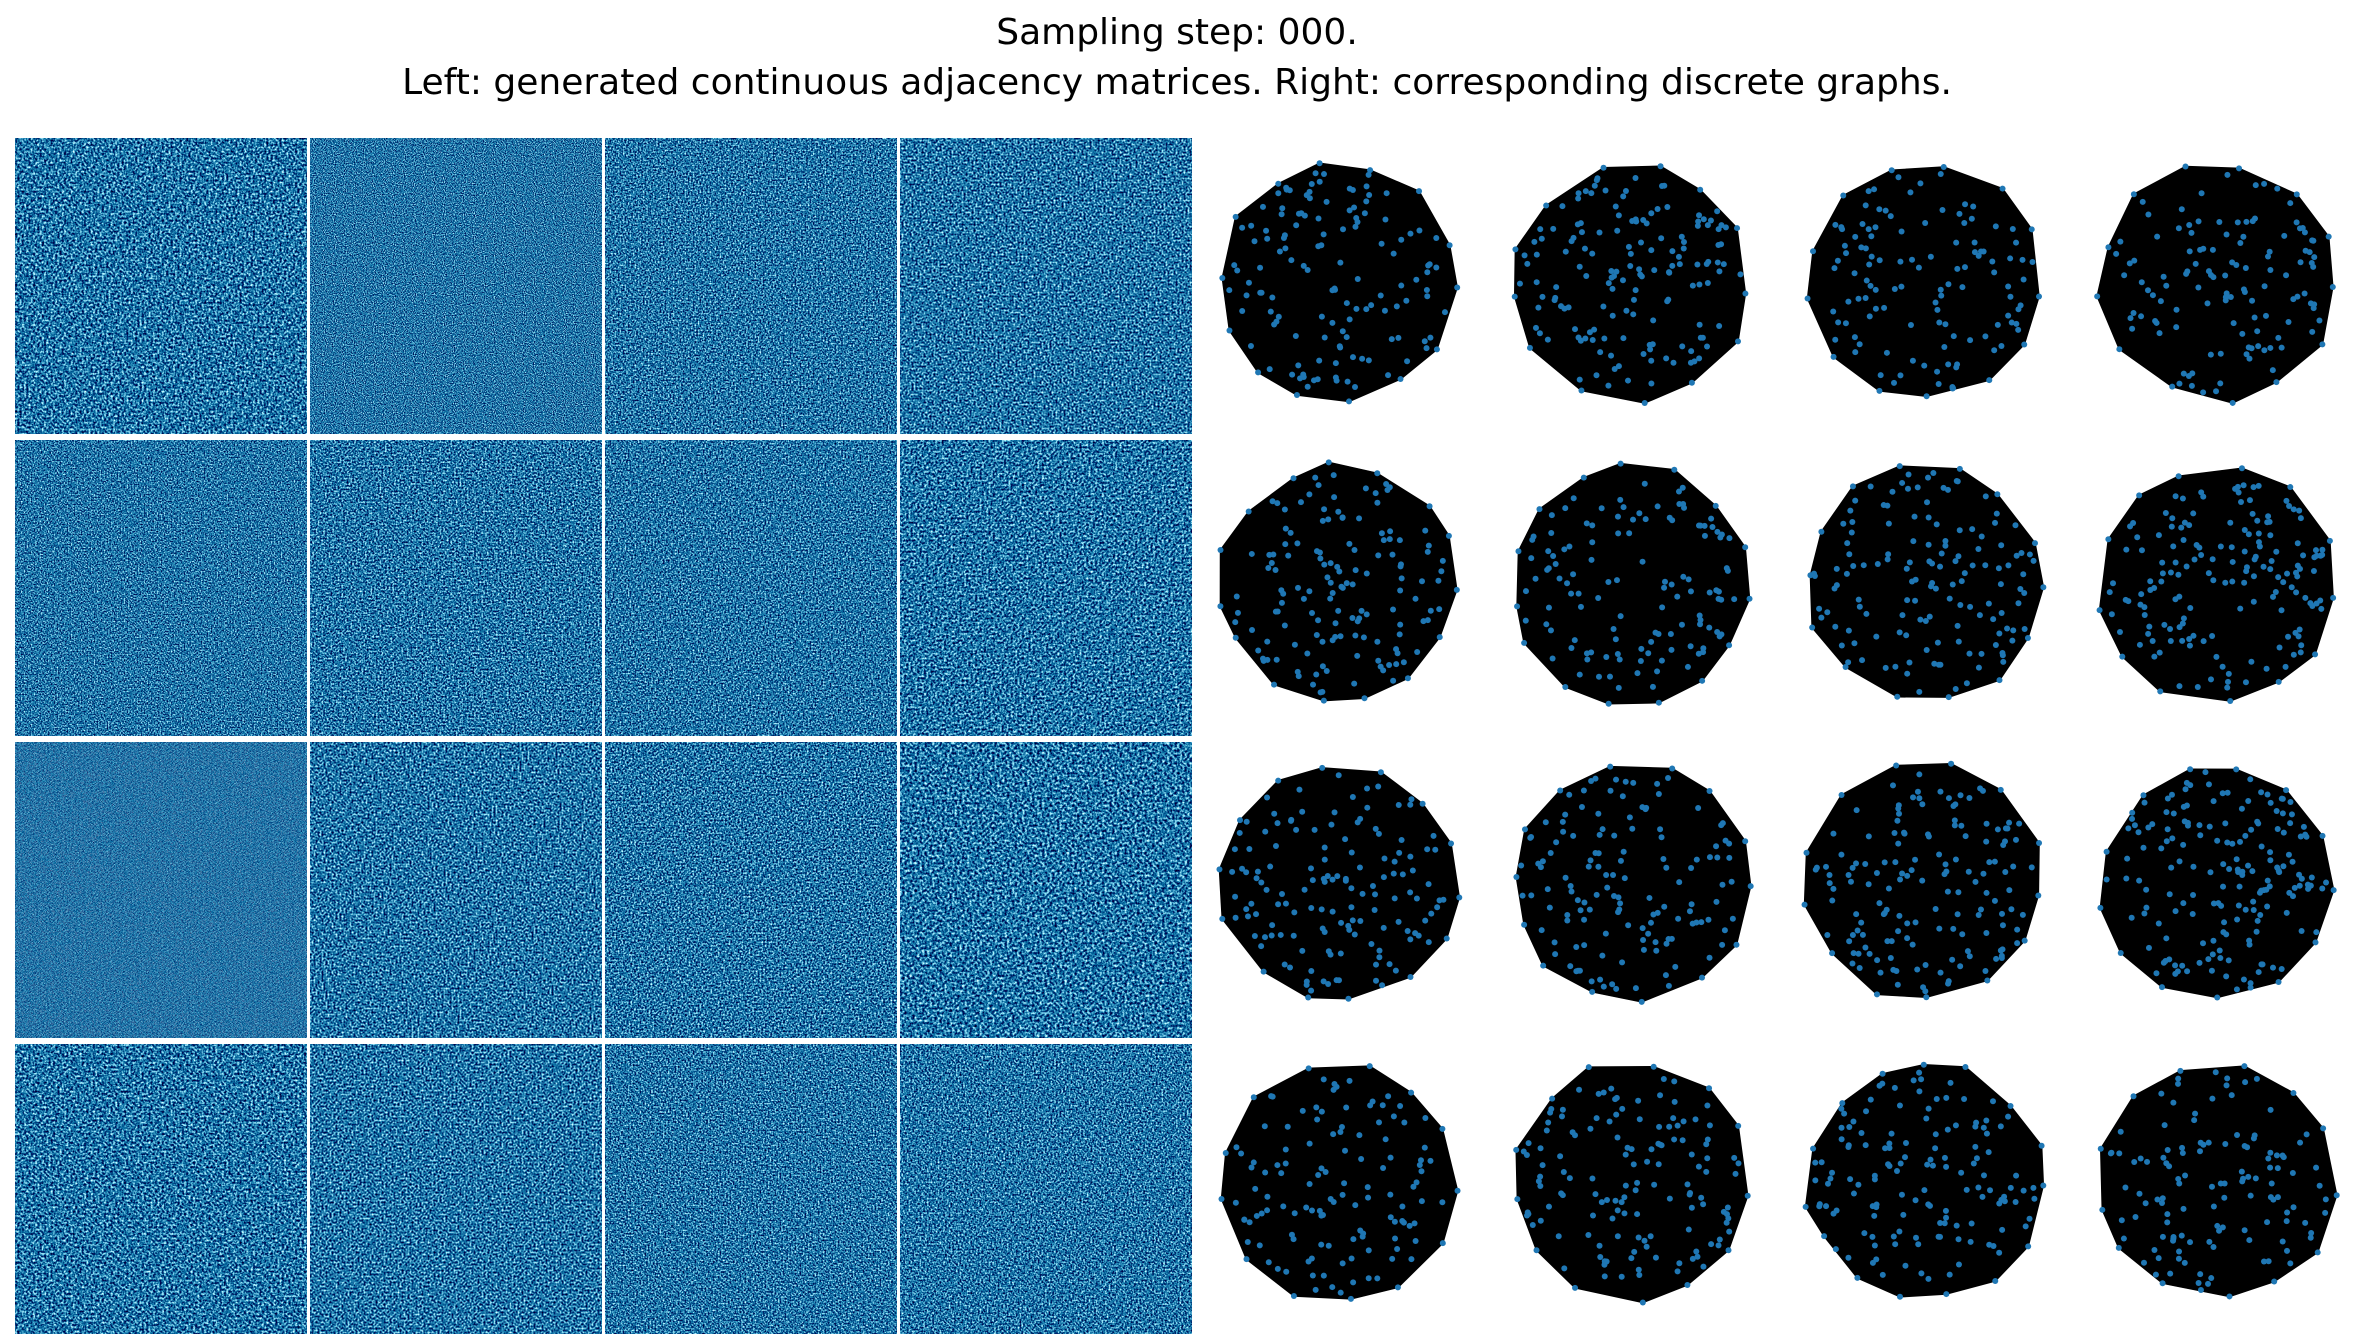 The width and height of the screenshot is (2354, 1334). I want to click on adjacency-heatmap, so click(456, 890).